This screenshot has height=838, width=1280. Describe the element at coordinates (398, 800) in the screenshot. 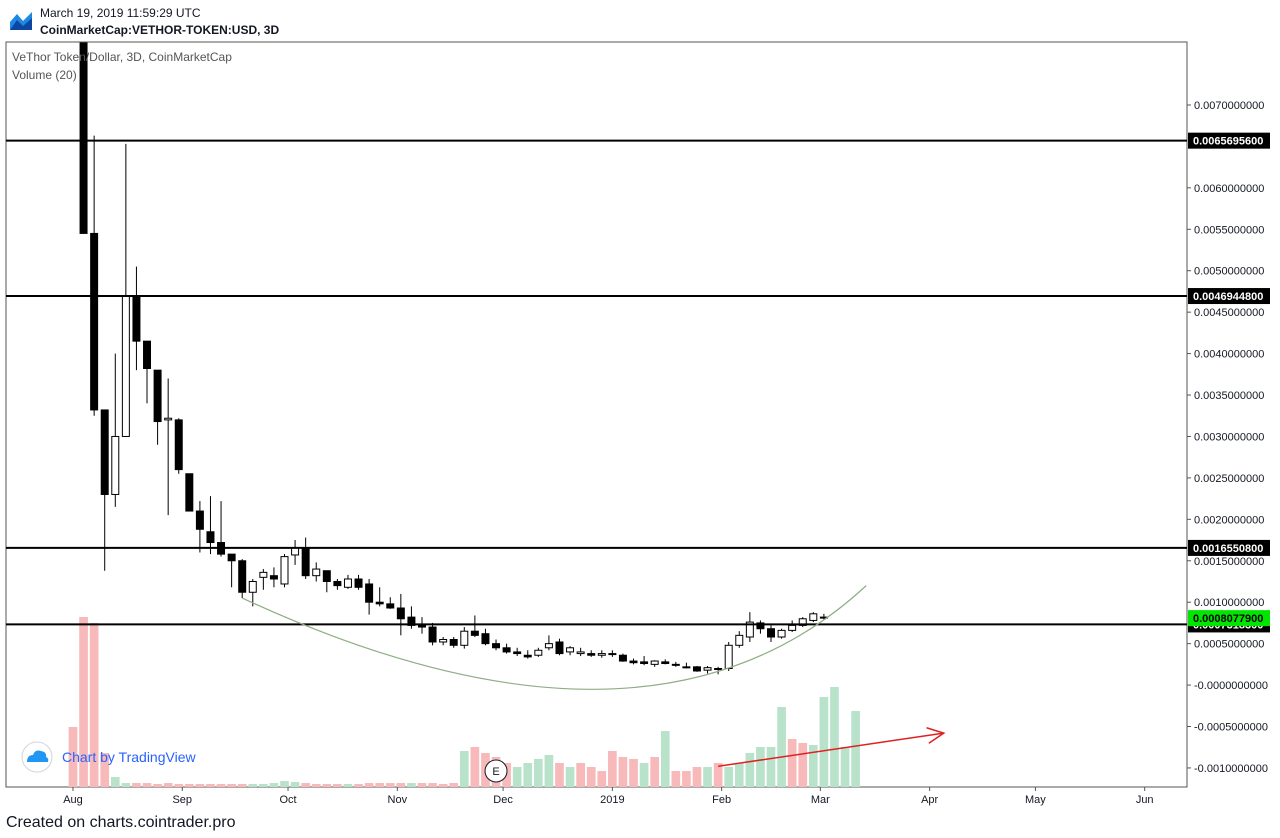

I see `time-axis-tick-label: Nov` at that location.